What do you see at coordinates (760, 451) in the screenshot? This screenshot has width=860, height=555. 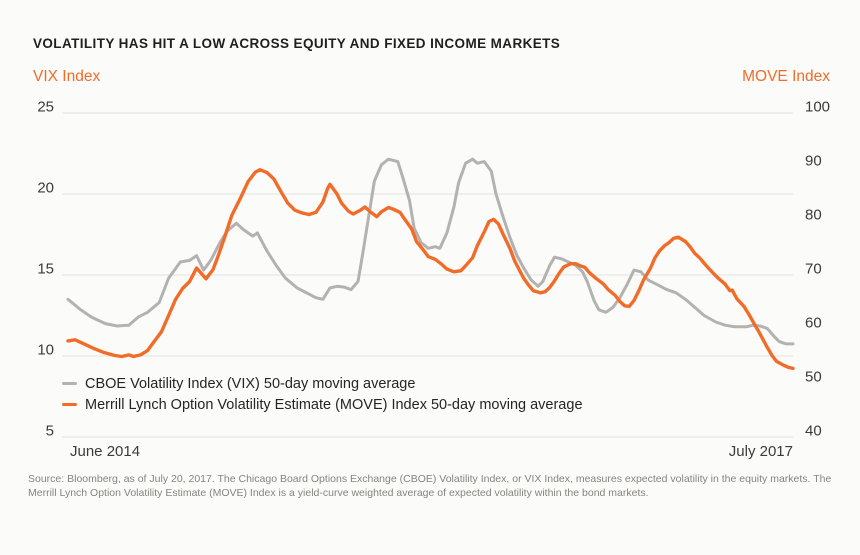 I see `x-axis-end-label: July 2017` at bounding box center [760, 451].